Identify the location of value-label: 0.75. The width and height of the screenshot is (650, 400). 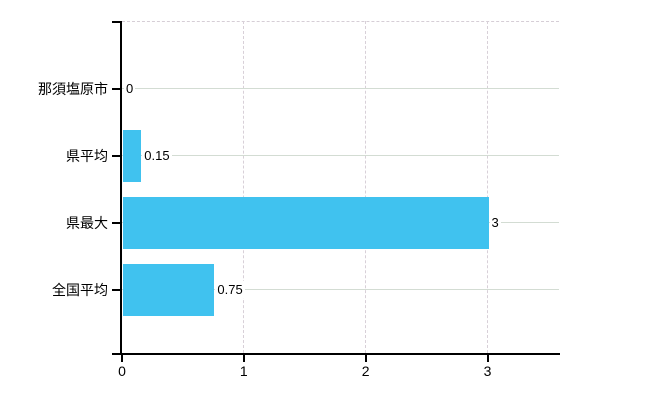
(230, 289).